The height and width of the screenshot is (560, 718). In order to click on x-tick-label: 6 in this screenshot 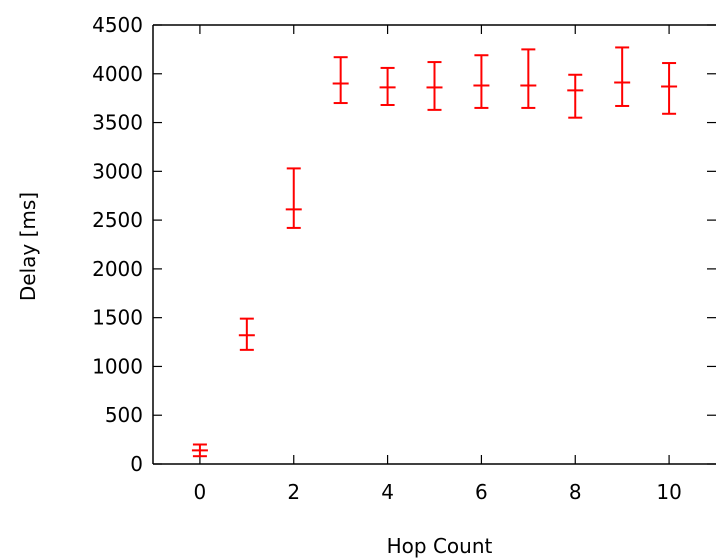, I will do `click(481, 492)`.